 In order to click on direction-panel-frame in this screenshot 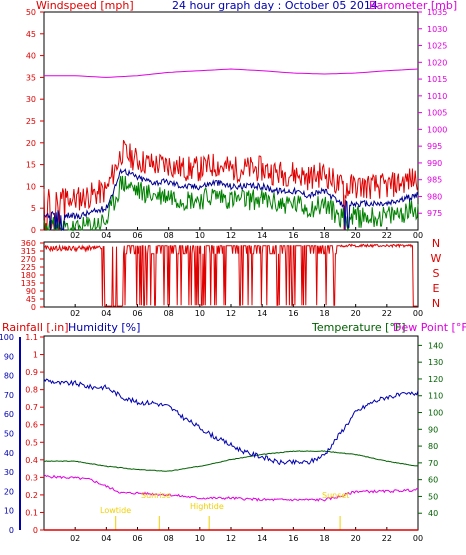, I will do `click(231, 274)`.